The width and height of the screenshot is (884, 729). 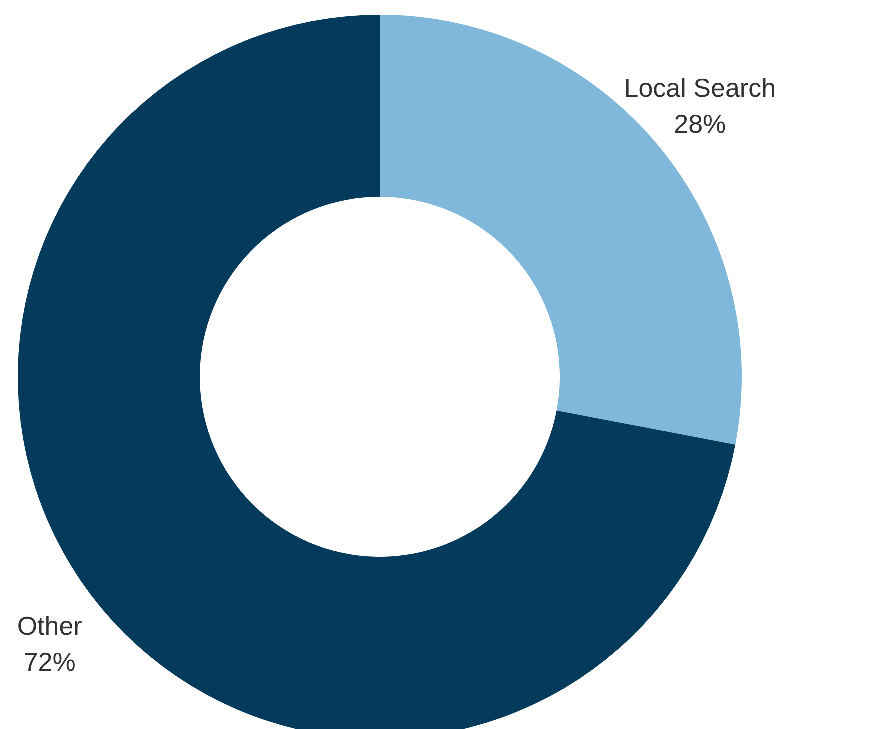 What do you see at coordinates (50, 661) in the screenshot?
I see `data-label: 72%` at bounding box center [50, 661].